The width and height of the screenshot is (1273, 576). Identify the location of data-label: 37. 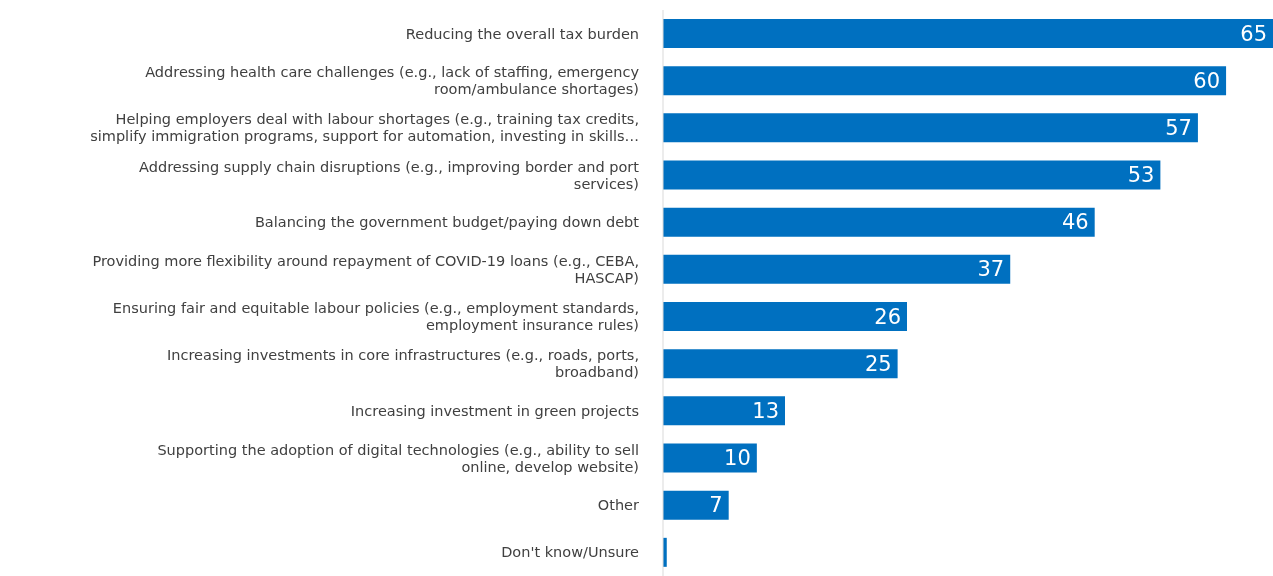
(991, 269).